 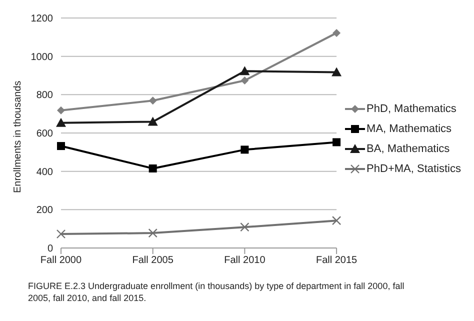 What do you see at coordinates (245, 260) in the screenshot?
I see `x-tick-label: Fall 2010` at bounding box center [245, 260].